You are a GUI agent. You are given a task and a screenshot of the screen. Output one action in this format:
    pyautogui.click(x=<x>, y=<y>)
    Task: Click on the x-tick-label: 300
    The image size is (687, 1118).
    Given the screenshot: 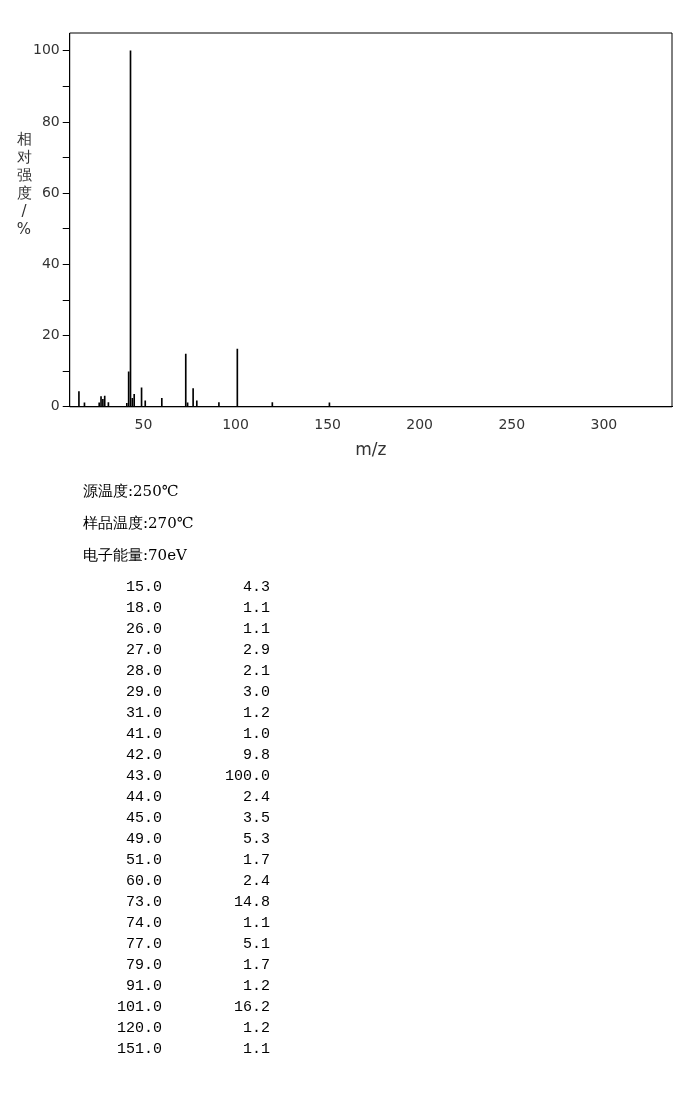 What is the action you would take?
    pyautogui.click(x=604, y=423)
    